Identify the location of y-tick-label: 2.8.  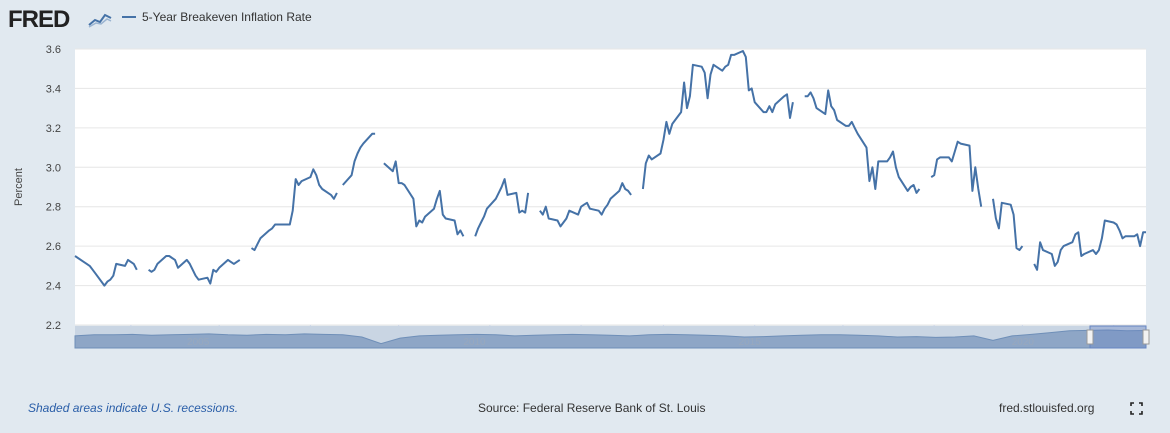
(53, 208).